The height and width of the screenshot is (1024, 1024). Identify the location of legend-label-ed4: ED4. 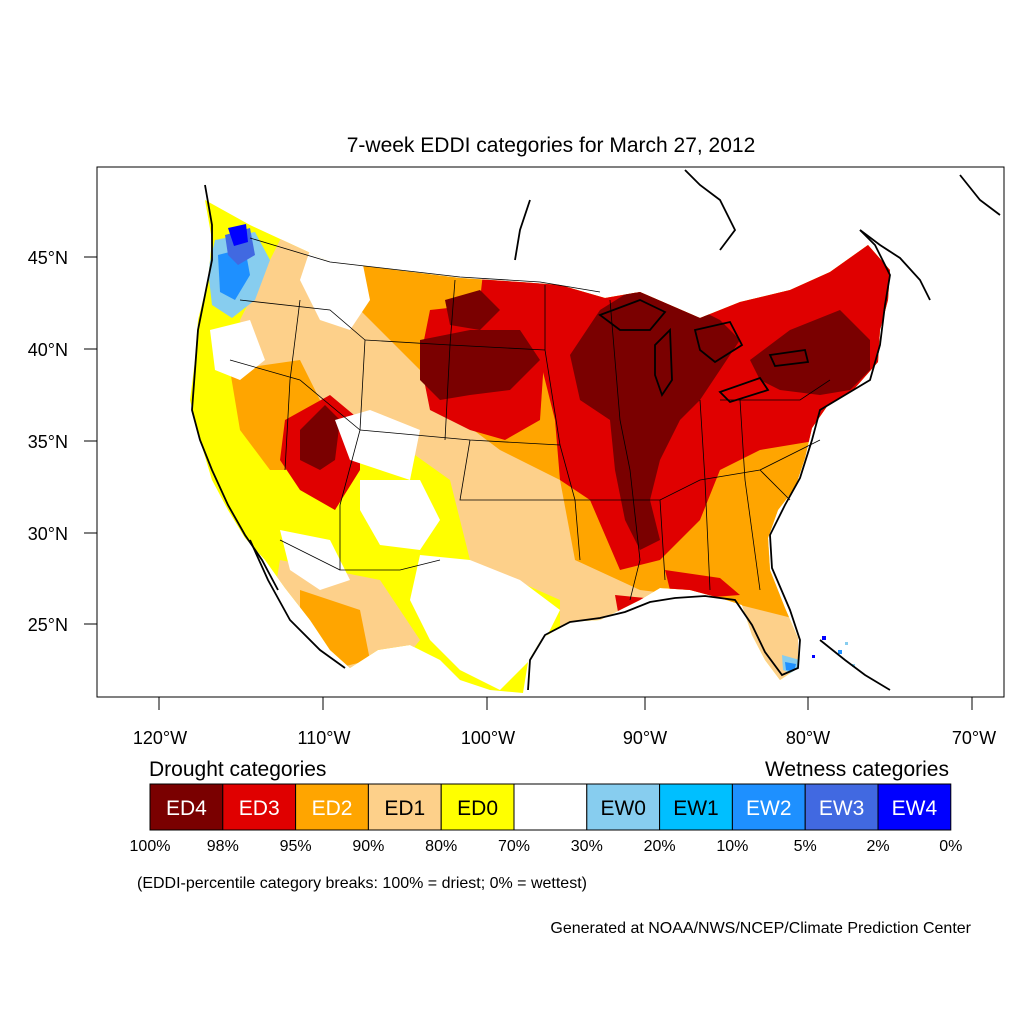
(186, 808).